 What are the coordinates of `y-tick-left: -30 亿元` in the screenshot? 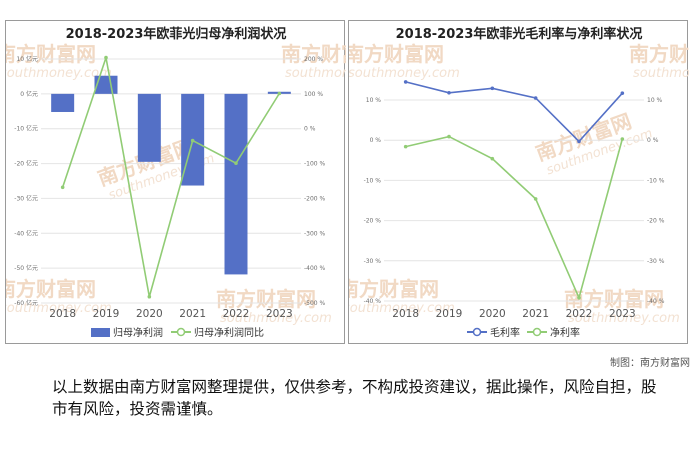 It's located at (26, 198).